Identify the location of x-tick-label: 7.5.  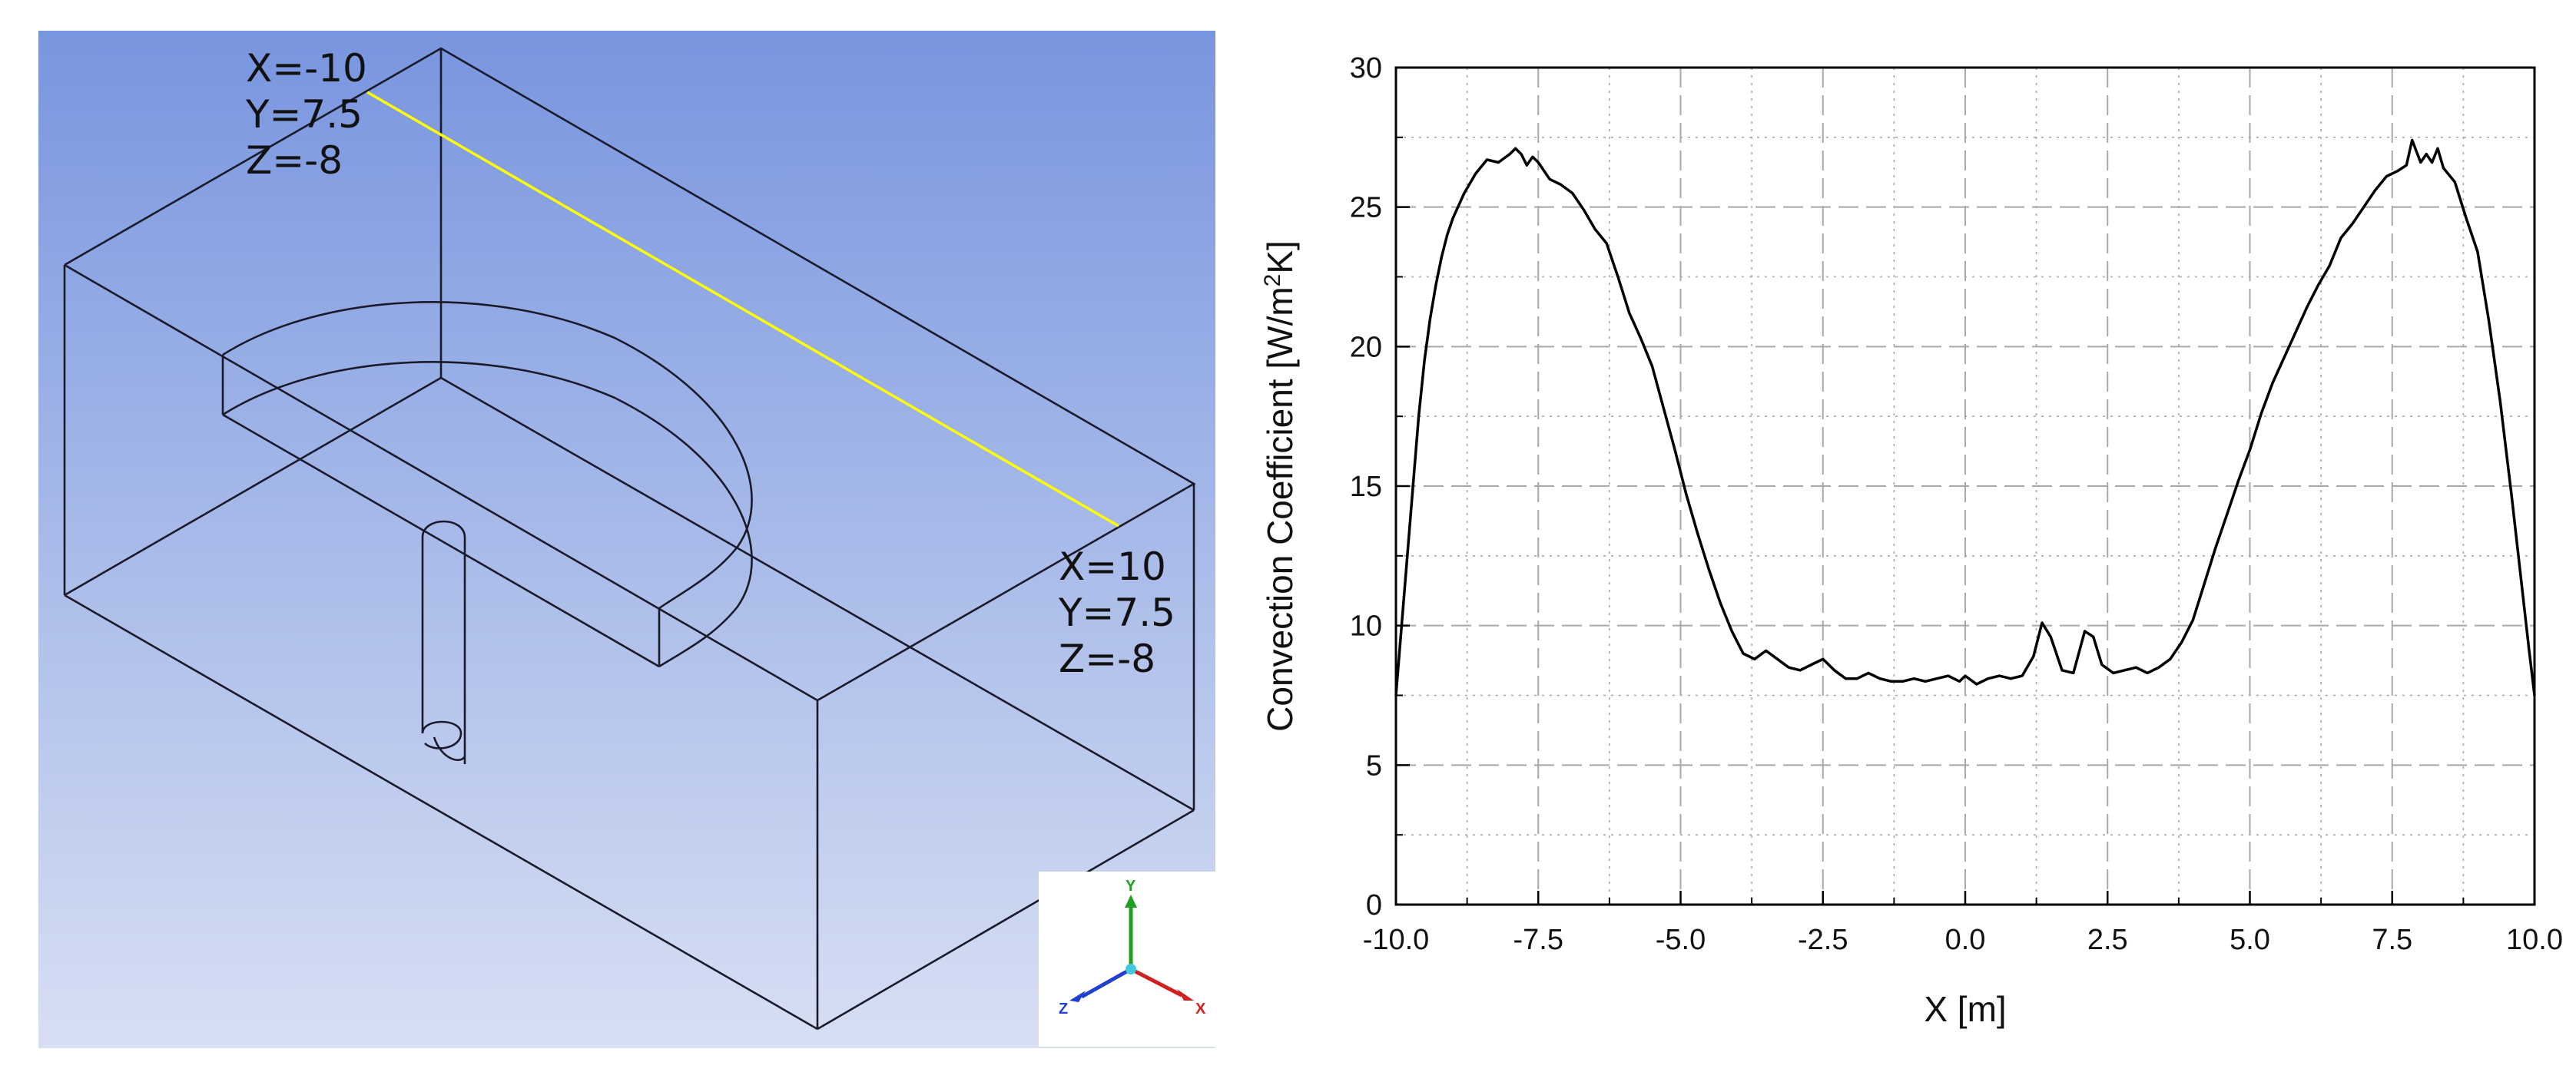
(2392, 940).